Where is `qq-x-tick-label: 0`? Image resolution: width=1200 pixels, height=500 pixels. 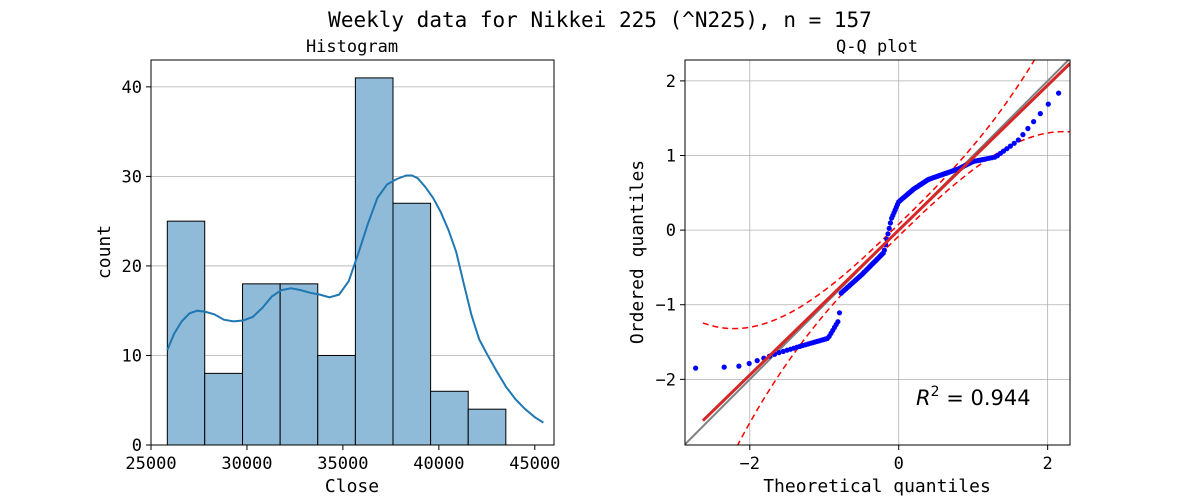 qq-x-tick-label: 0 is located at coordinates (899, 464).